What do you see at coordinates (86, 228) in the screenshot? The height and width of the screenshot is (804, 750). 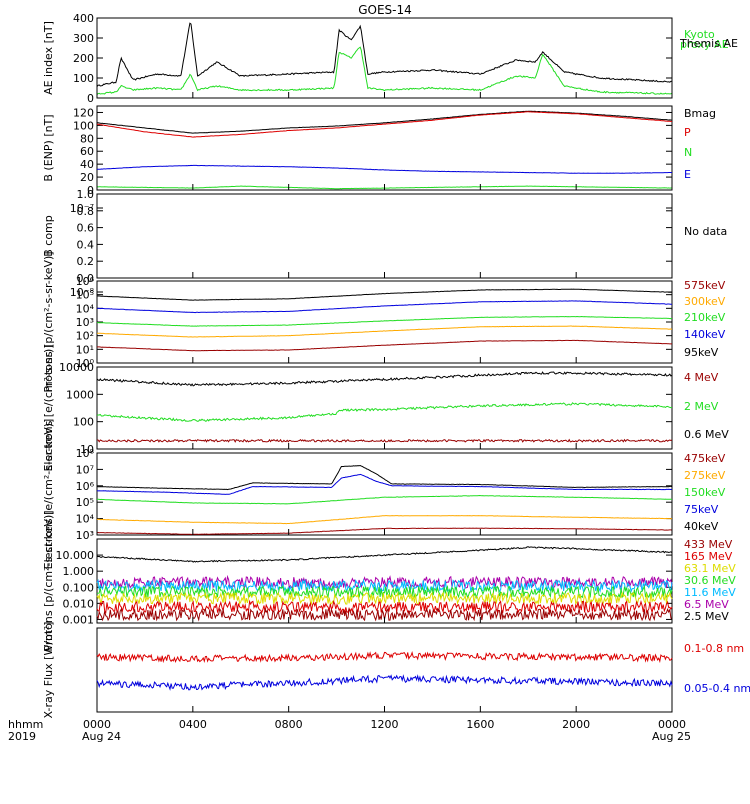 I see `y-tick-label: 0.6` at bounding box center [86, 228].